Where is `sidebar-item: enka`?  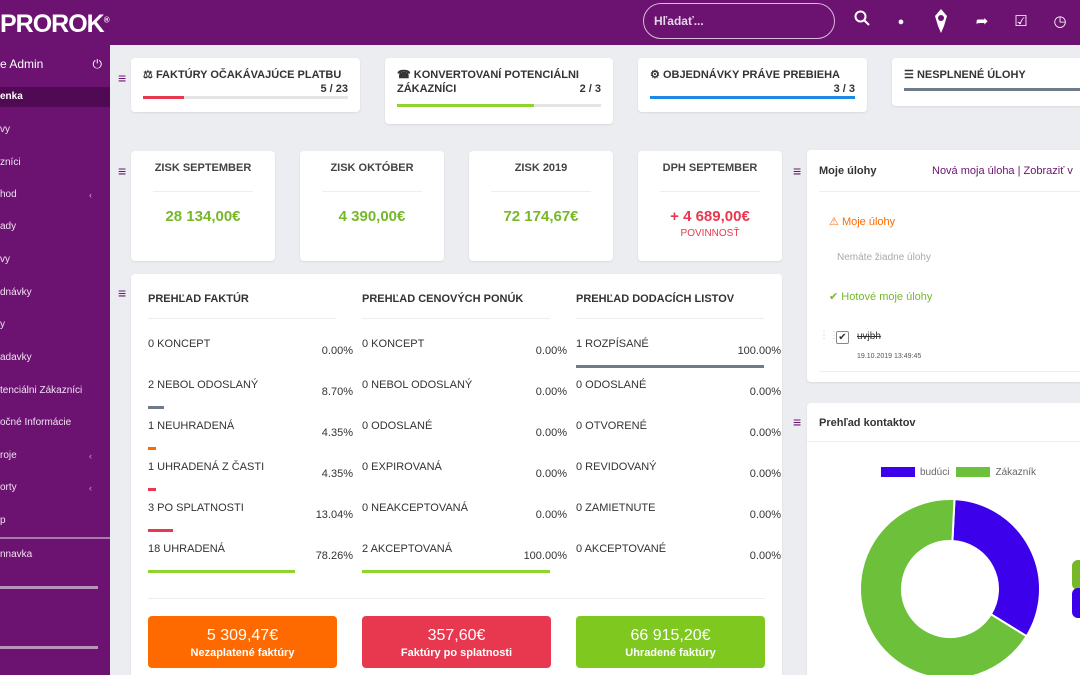
sidebar-item: enka is located at coordinates (55, 97).